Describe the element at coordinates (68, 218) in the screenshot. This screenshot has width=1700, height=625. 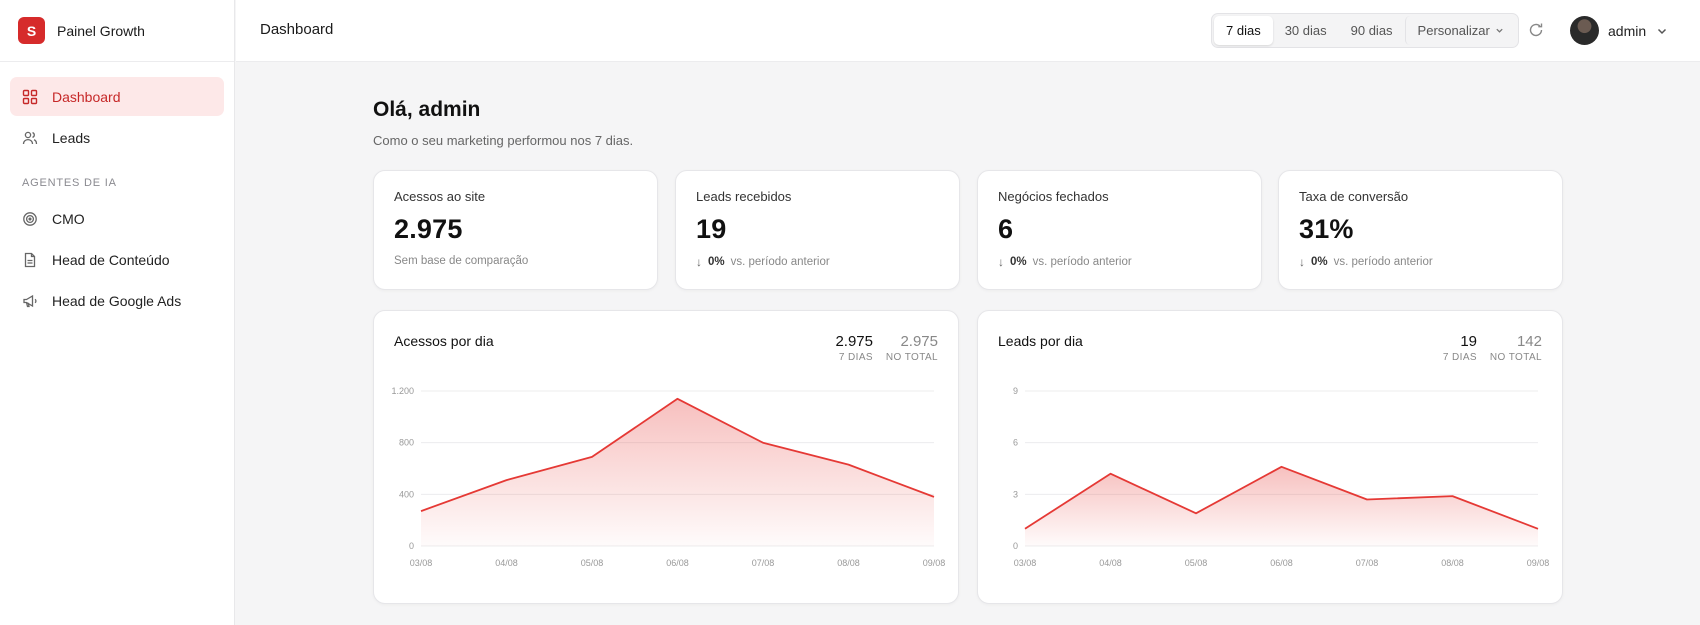
I see `sidebar-item-label: CMO` at that location.